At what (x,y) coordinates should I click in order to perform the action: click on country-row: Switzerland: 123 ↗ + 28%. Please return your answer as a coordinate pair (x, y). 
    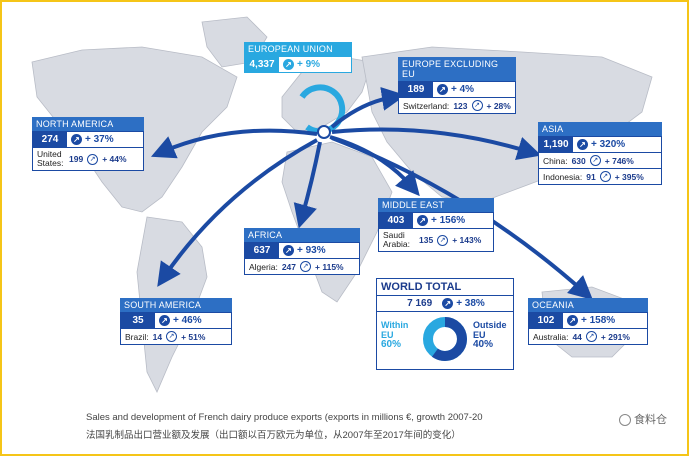
    Looking at the image, I should click on (457, 106).